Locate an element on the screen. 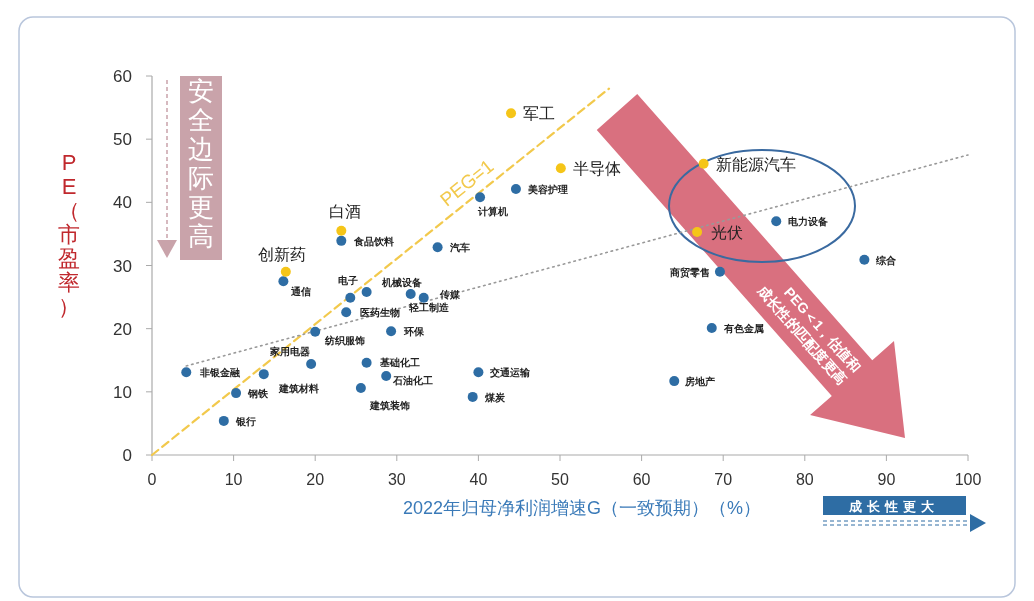 This screenshot has height=601, width=1034. annotation: 建筑材料 is located at coordinates (298, 389).